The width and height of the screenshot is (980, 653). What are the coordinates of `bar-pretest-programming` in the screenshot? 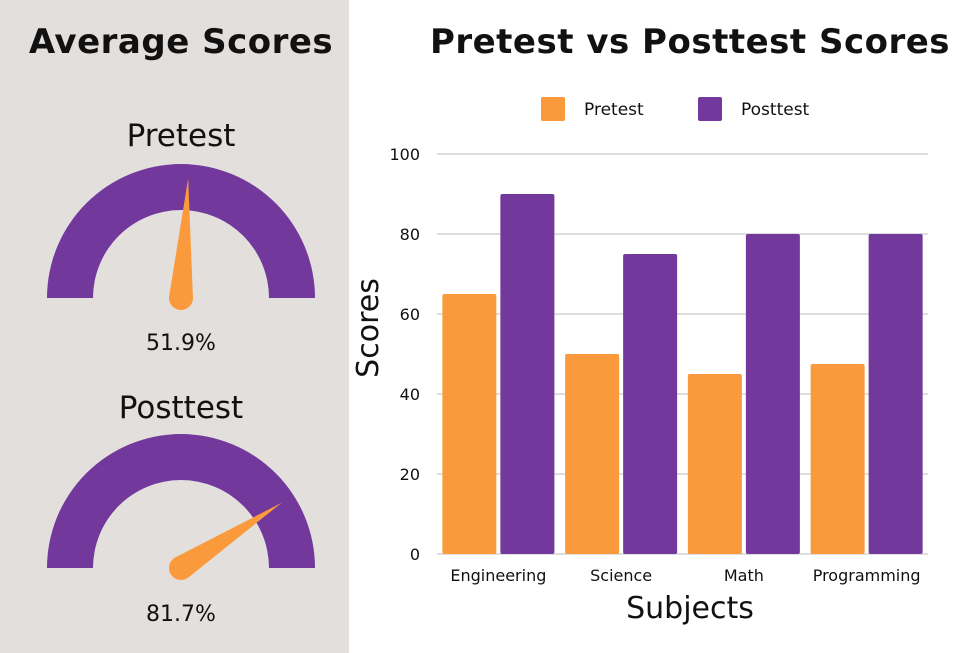 It's located at (837, 459).